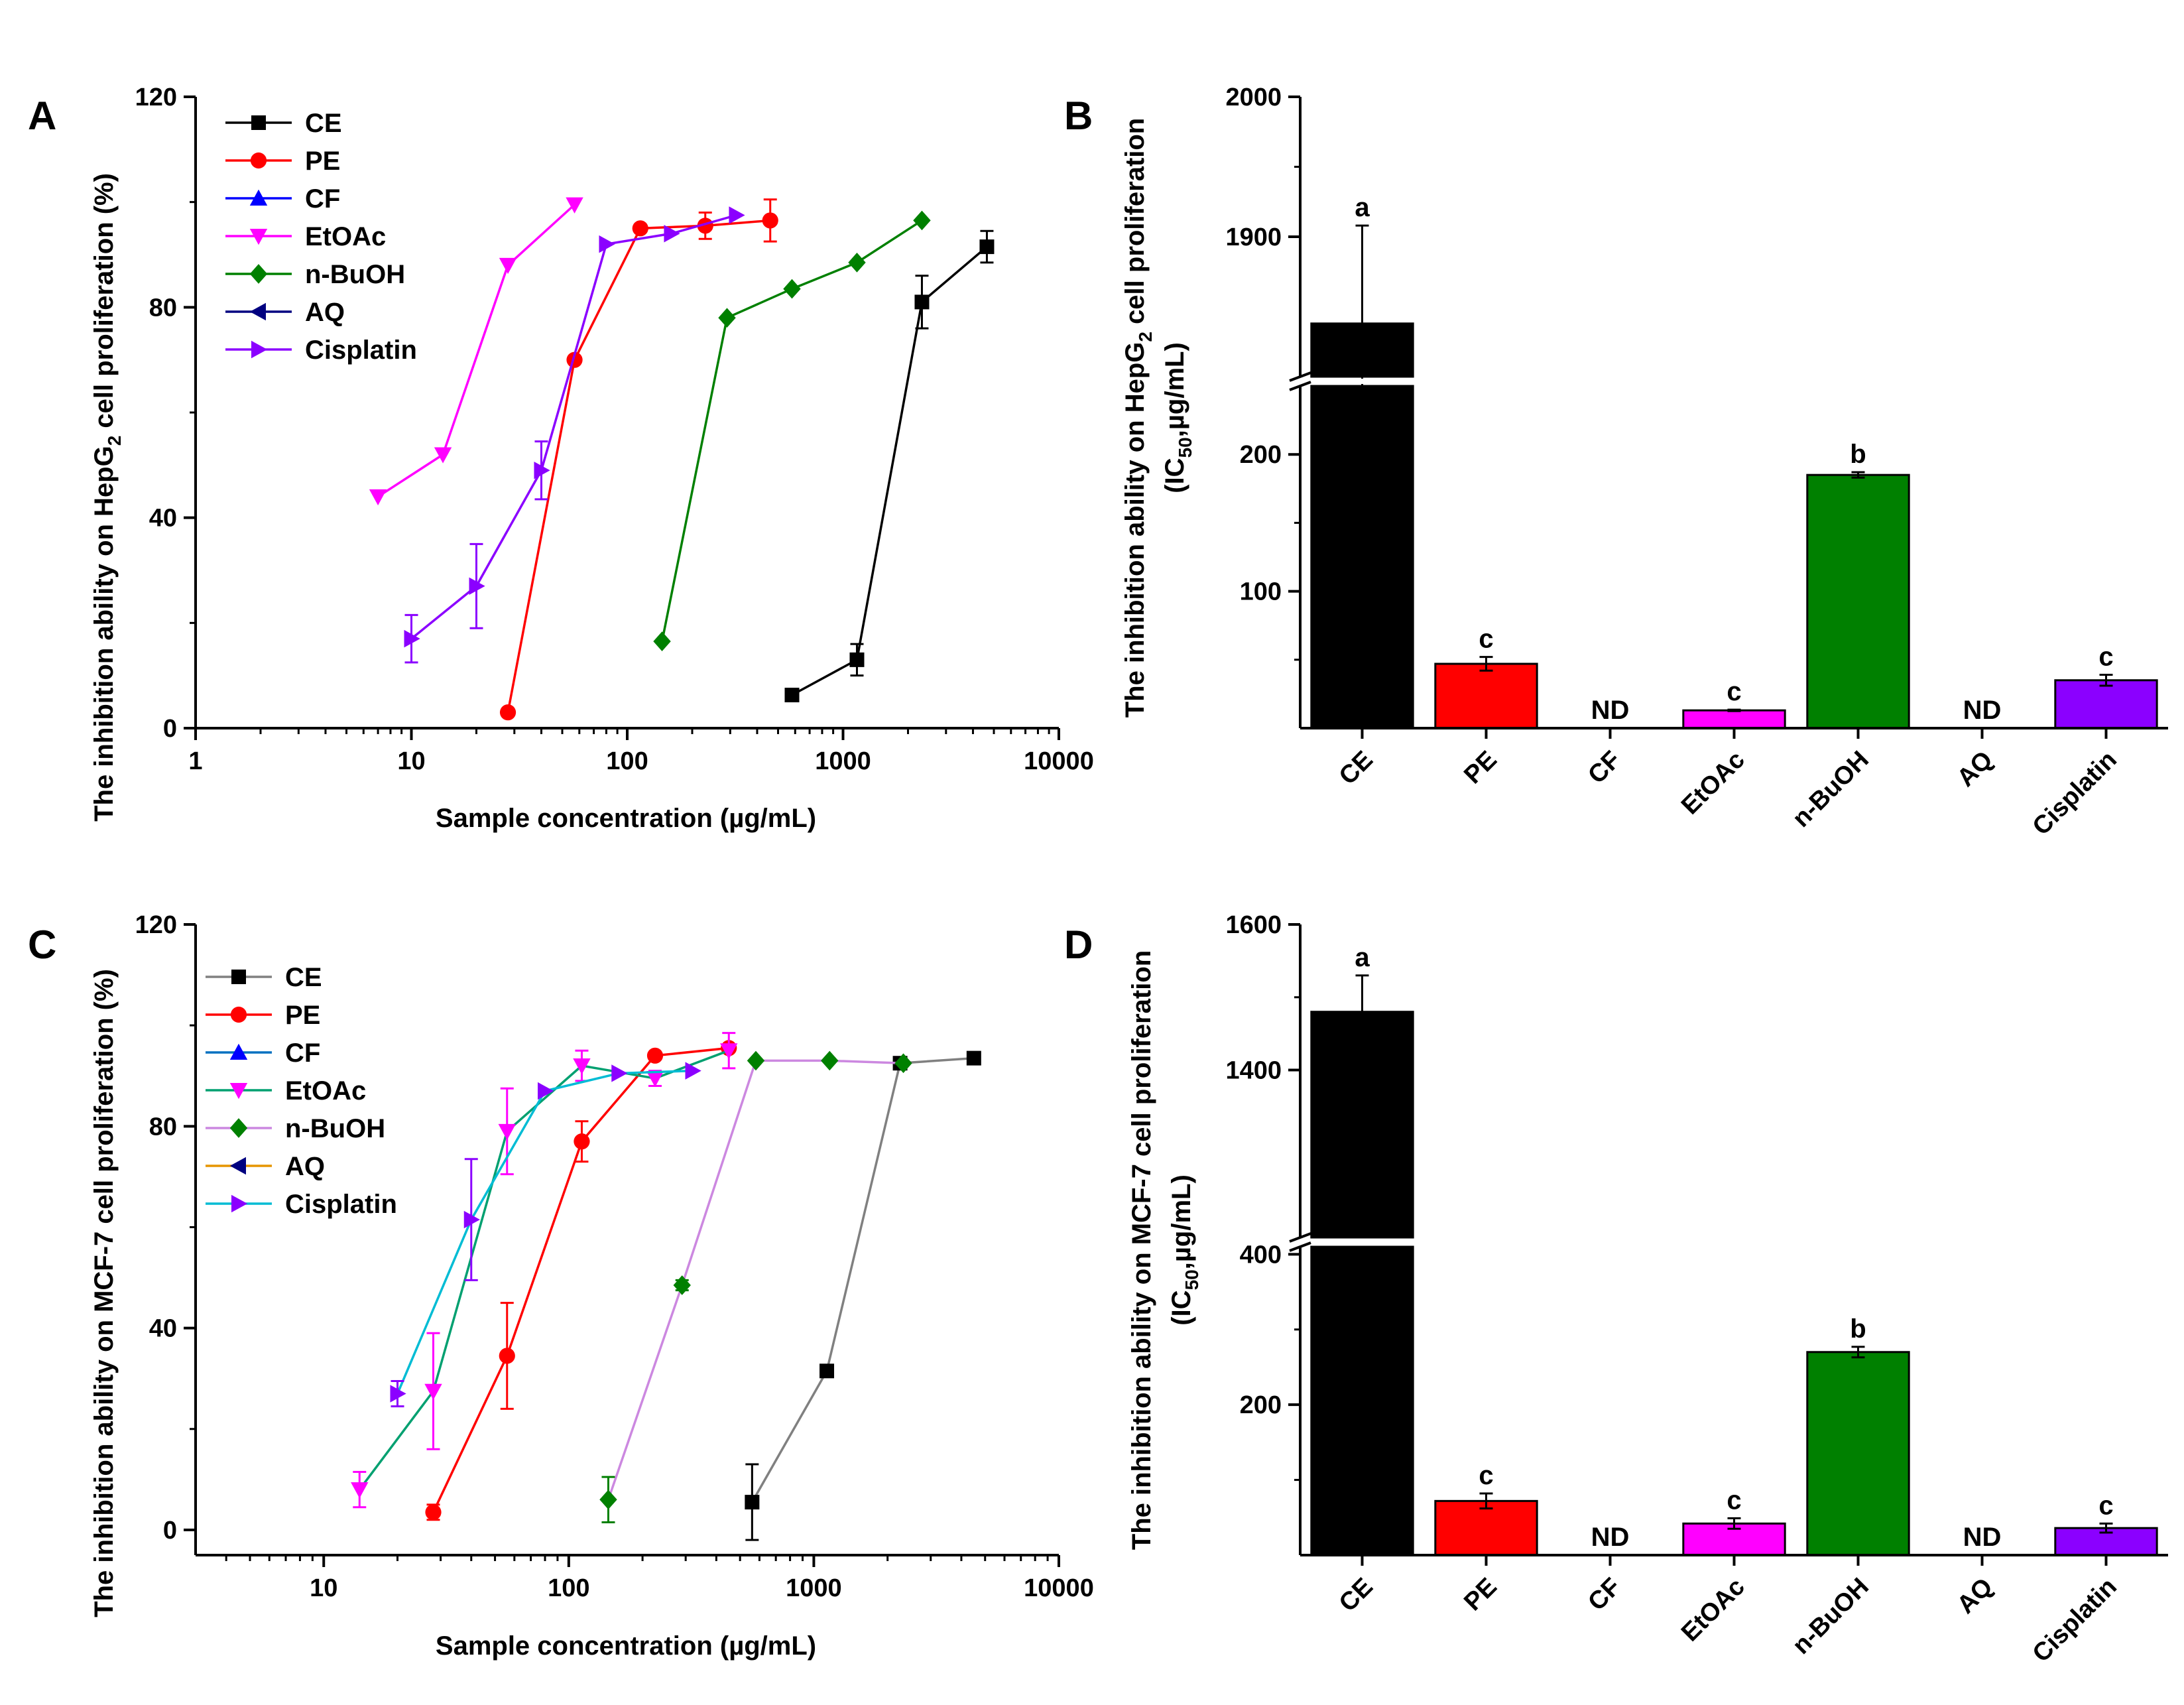  What do you see at coordinates (1831, 789) in the screenshot?
I see `x-tick-label-n-buoh: n-BuOH` at bounding box center [1831, 789].